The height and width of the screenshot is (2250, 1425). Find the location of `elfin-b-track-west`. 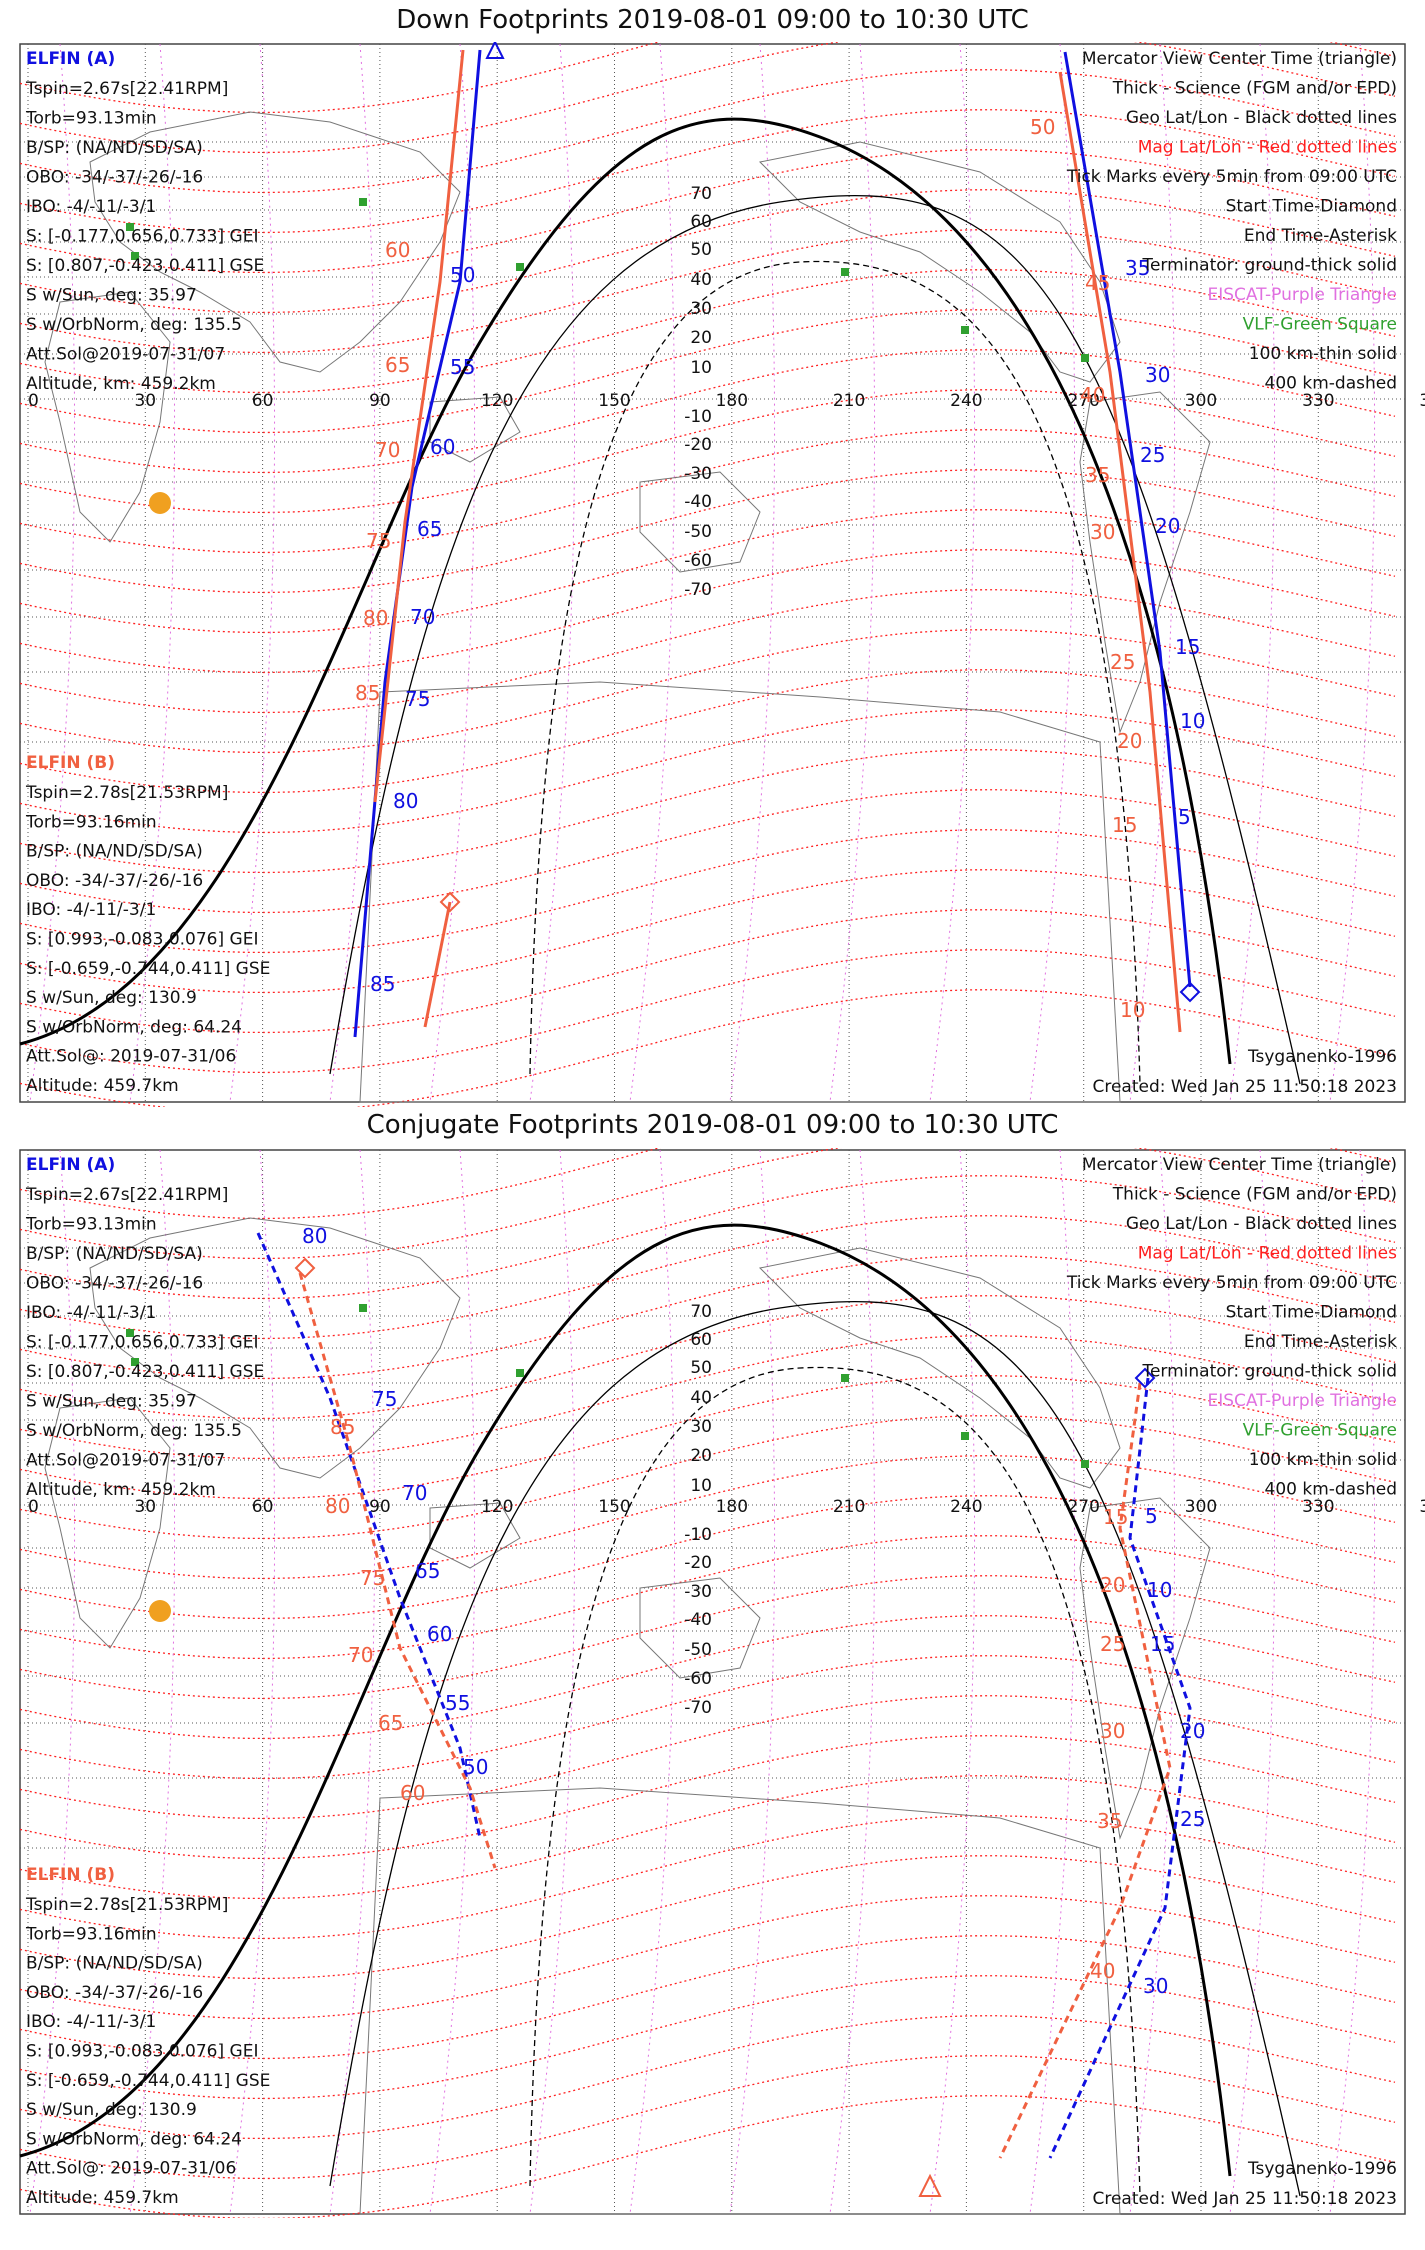

elfin-b-track-west is located at coordinates (397, 1570).